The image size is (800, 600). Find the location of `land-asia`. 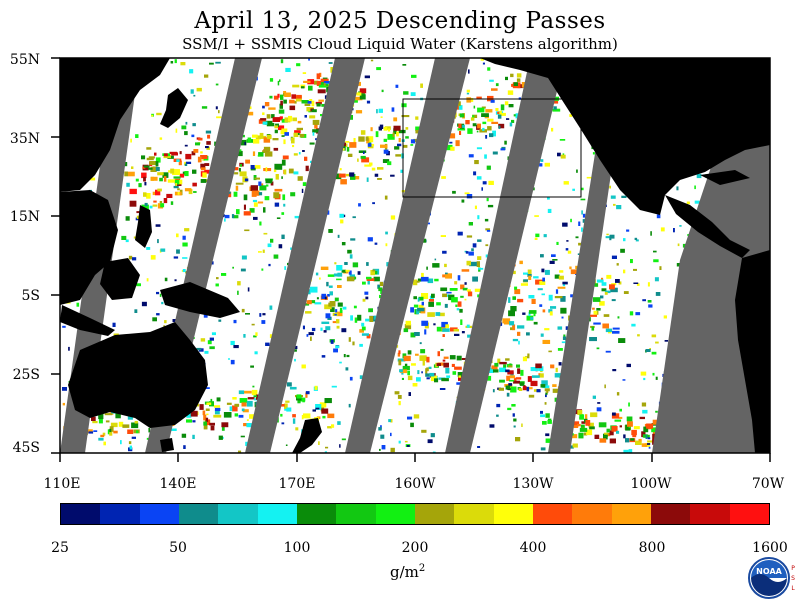

land-asia is located at coordinates (115, 125).